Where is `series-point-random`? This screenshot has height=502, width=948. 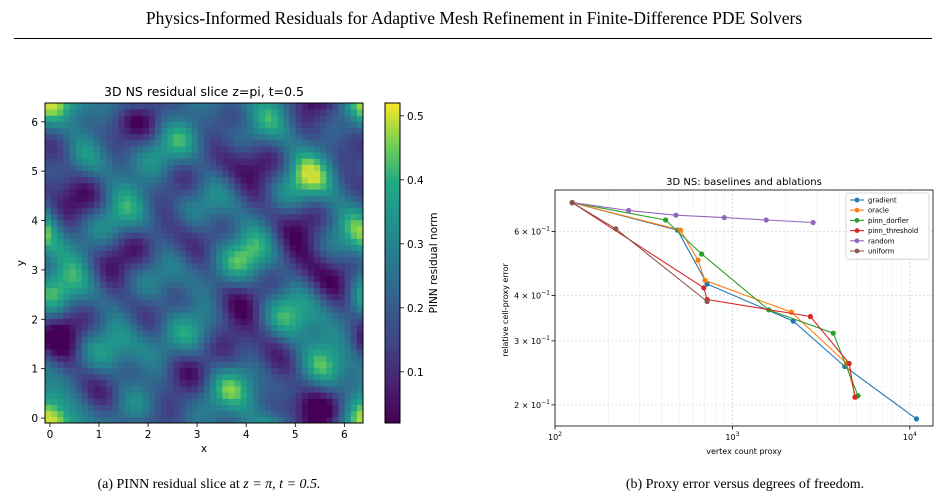 series-point-random is located at coordinates (629, 210).